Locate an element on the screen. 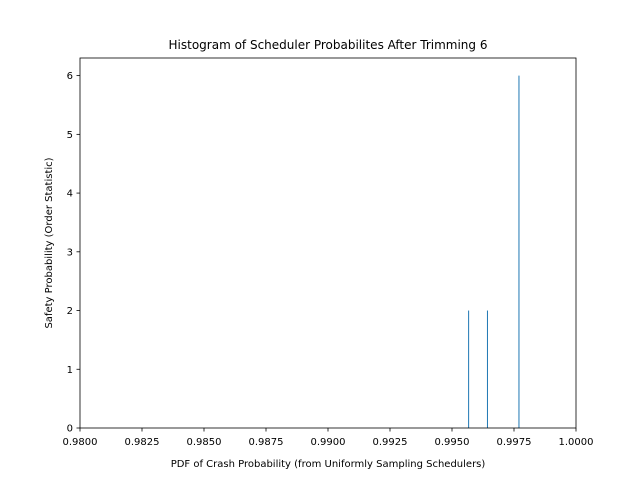  x-tick-label: 0.9950 is located at coordinates (452, 442).